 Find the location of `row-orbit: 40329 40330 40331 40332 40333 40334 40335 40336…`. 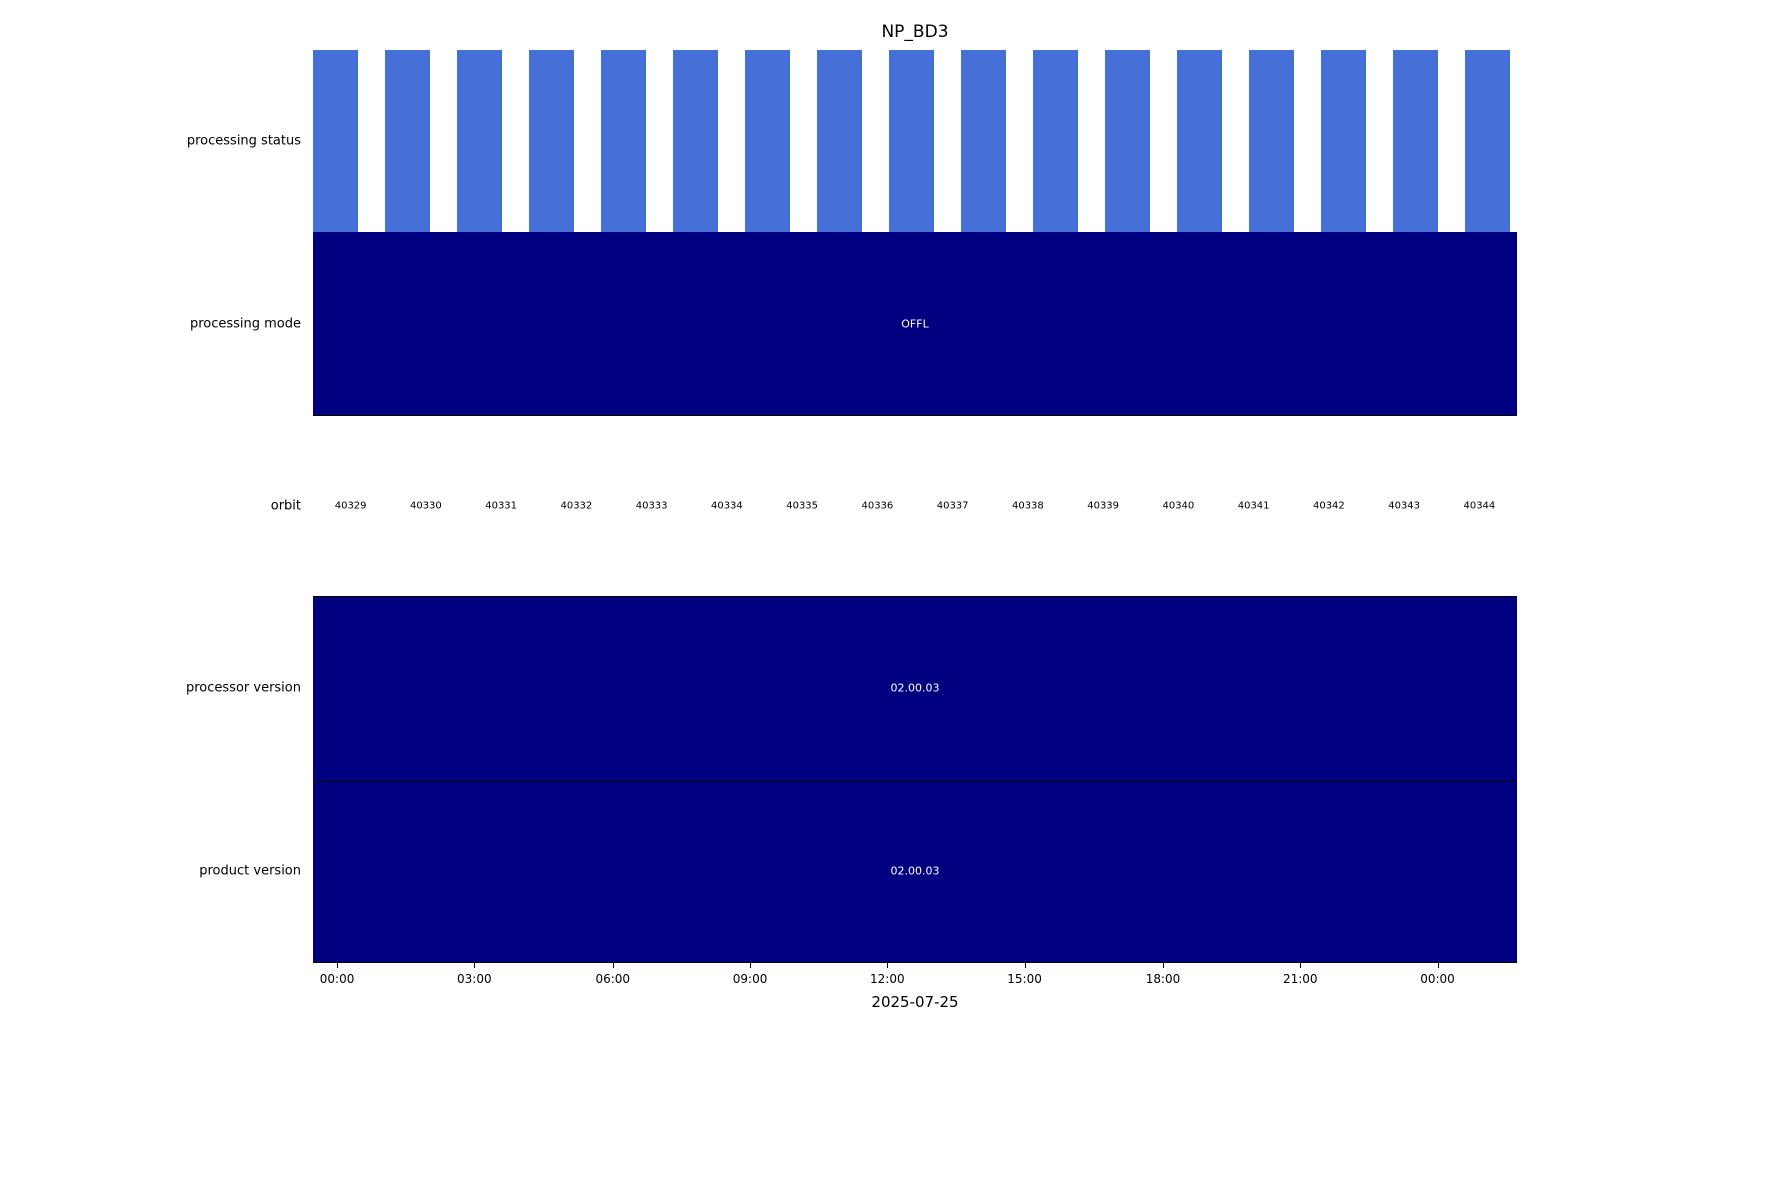

row-orbit: 40329 40330 40331 40332 40333 40334 40335 40336… is located at coordinates (915, 506).